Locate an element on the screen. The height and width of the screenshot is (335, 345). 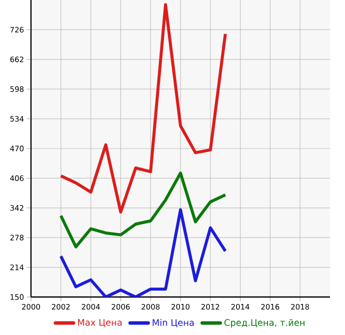
legend-label: Сред.Цена, т.йен is located at coordinates (264, 323).